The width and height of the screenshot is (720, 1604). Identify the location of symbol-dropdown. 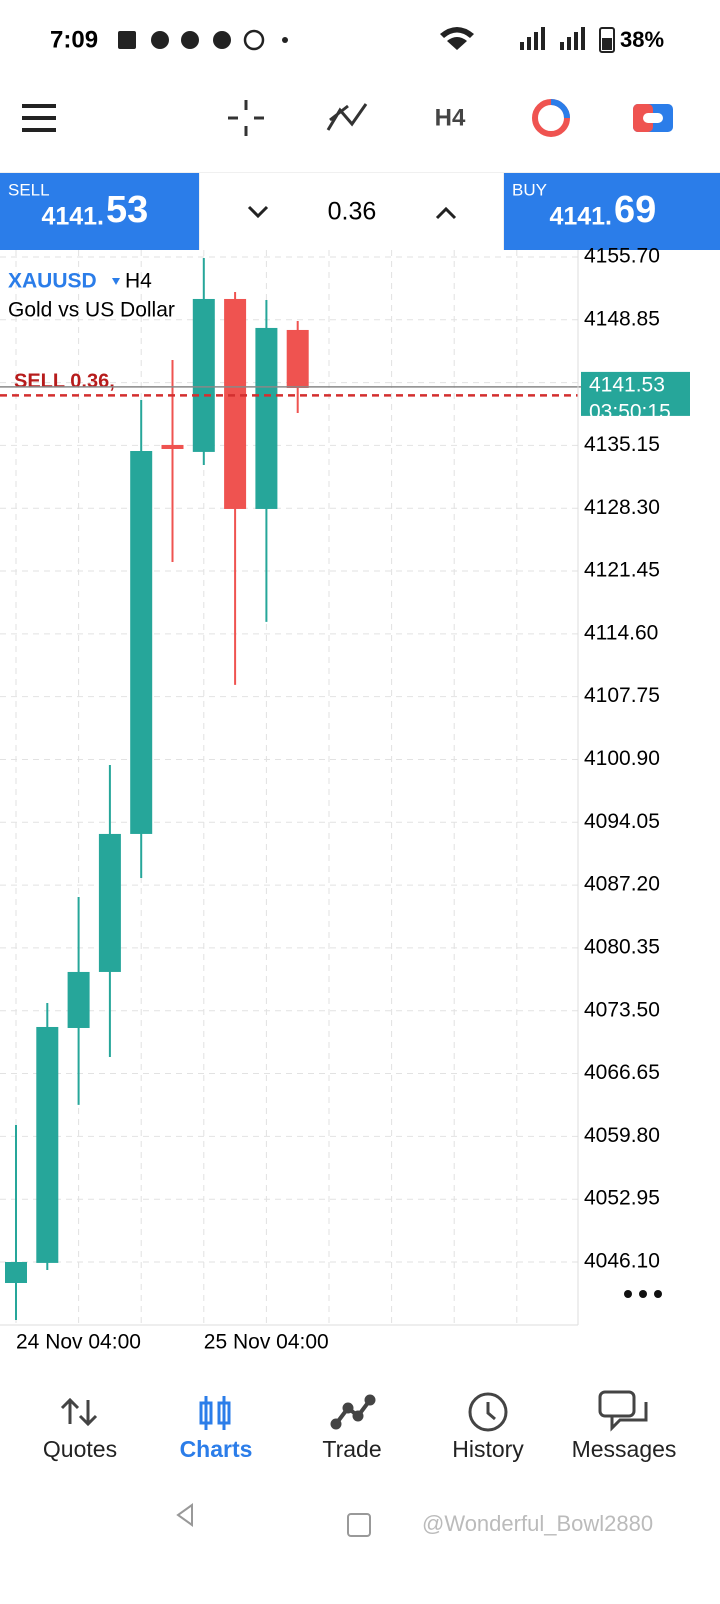
(116, 281).